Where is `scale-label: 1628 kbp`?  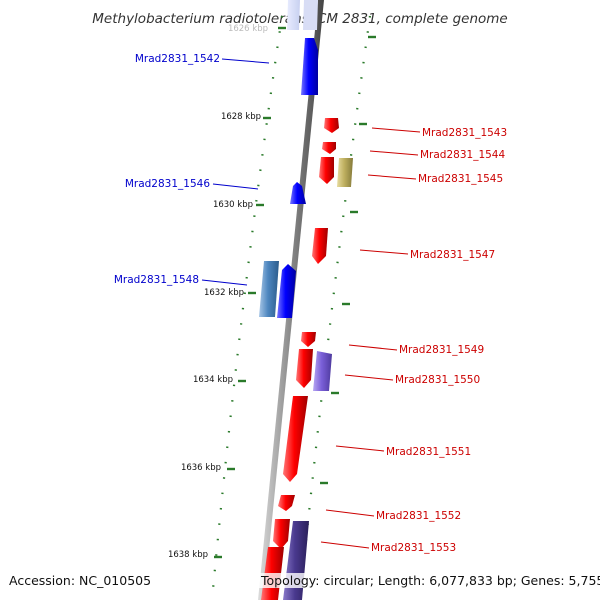 scale-label: 1628 kbp is located at coordinates (241, 117).